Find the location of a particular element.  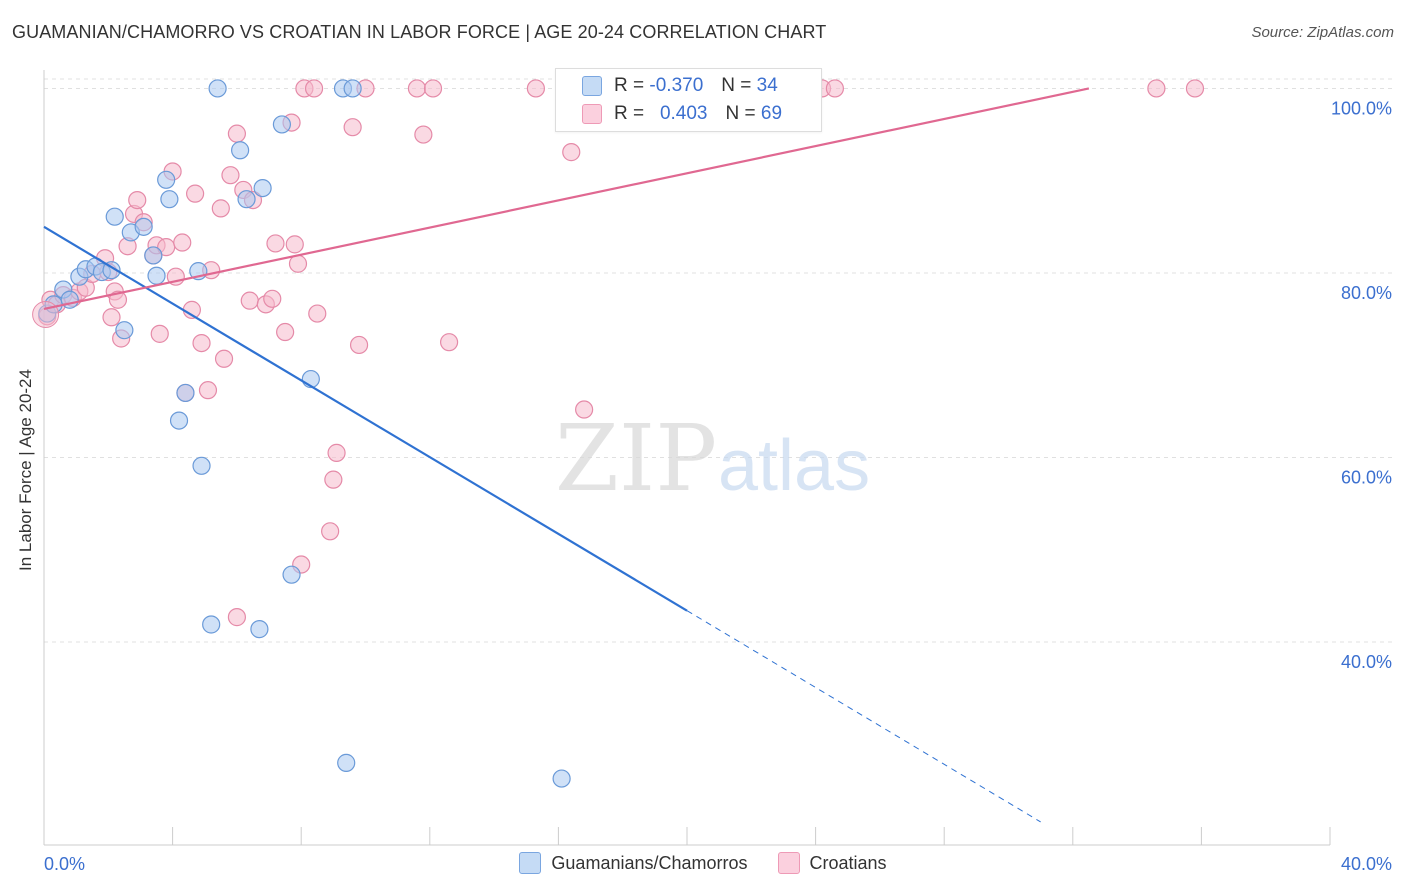

legend-swatch-blue is located at coordinates (592, 86).